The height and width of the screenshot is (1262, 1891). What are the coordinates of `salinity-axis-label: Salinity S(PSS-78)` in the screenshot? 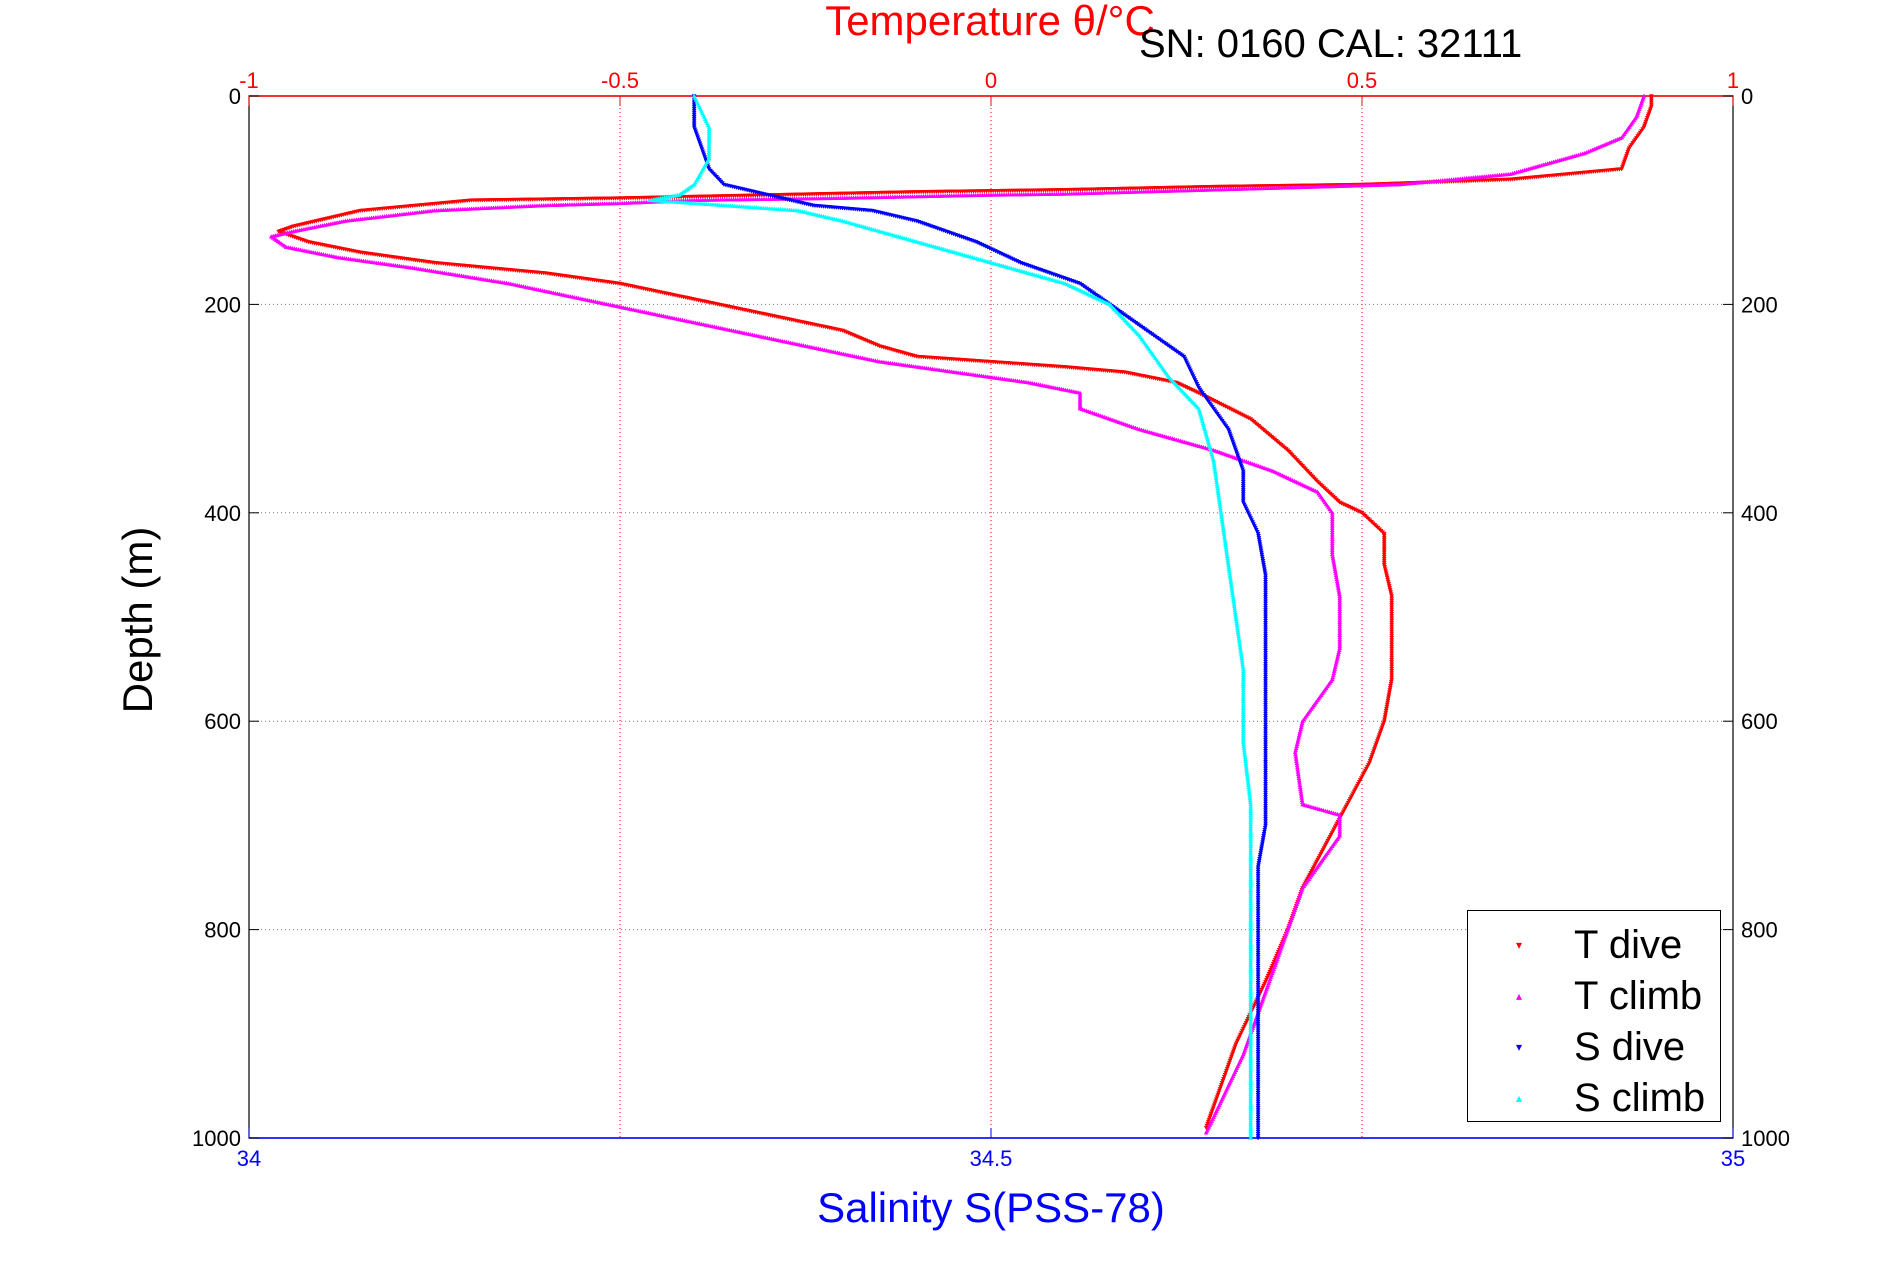 It's located at (991, 1207).